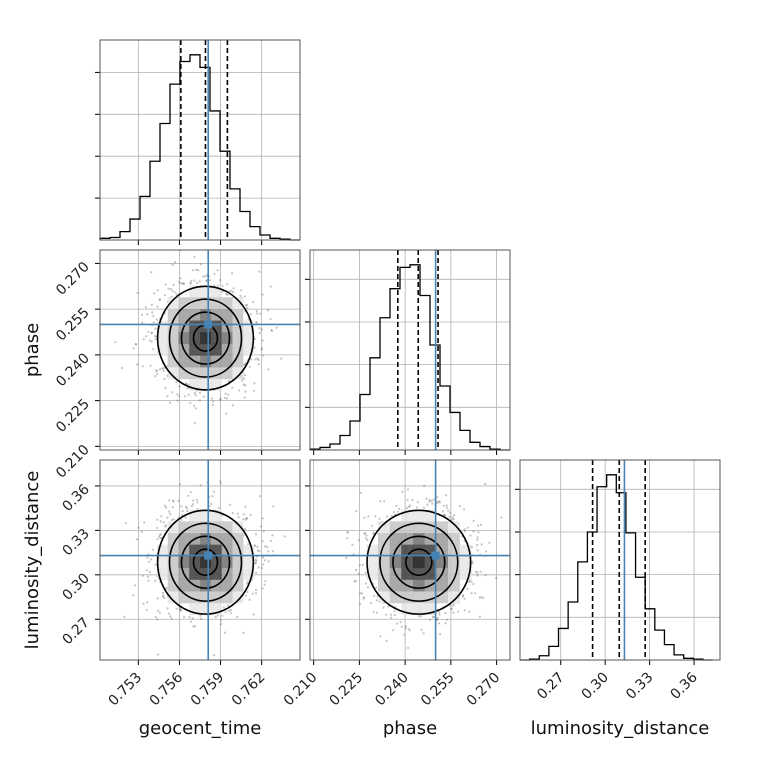  I want to click on y-tick-label-phase: 0.270, so click(73, 279).